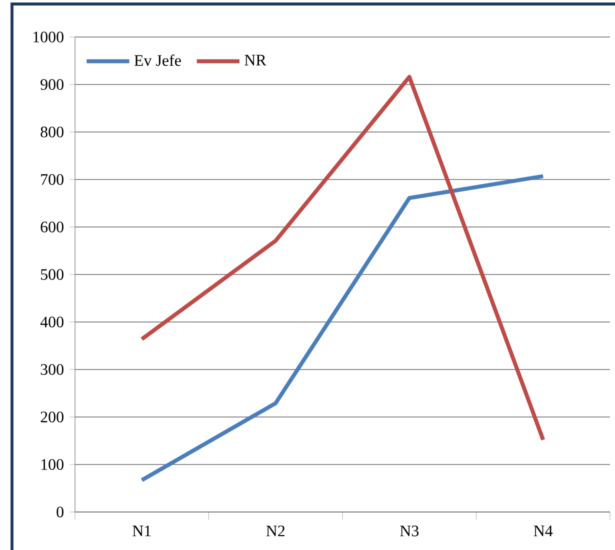  What do you see at coordinates (48, 37) in the screenshot?
I see `y-tick-label: 1000` at bounding box center [48, 37].